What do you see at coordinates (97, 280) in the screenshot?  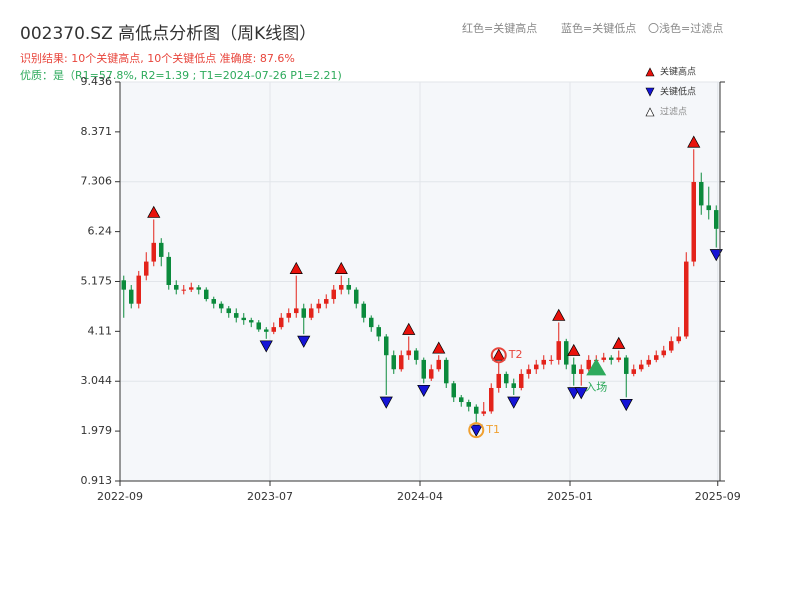 I see `y-tick-label: 5.175` at bounding box center [97, 280].